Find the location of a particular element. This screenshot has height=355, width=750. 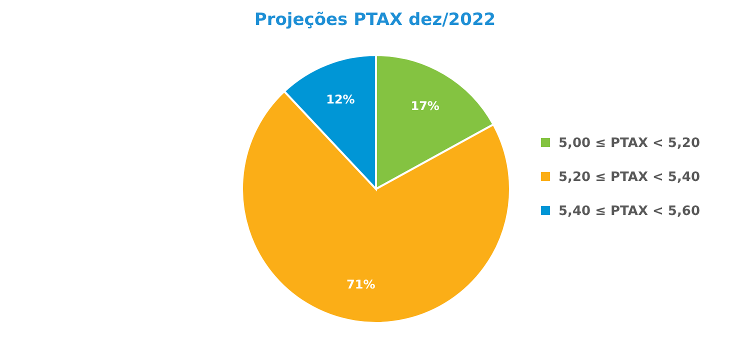

legend-label: 5,00 ≤ PTAX < 5,20 is located at coordinates (629, 143).